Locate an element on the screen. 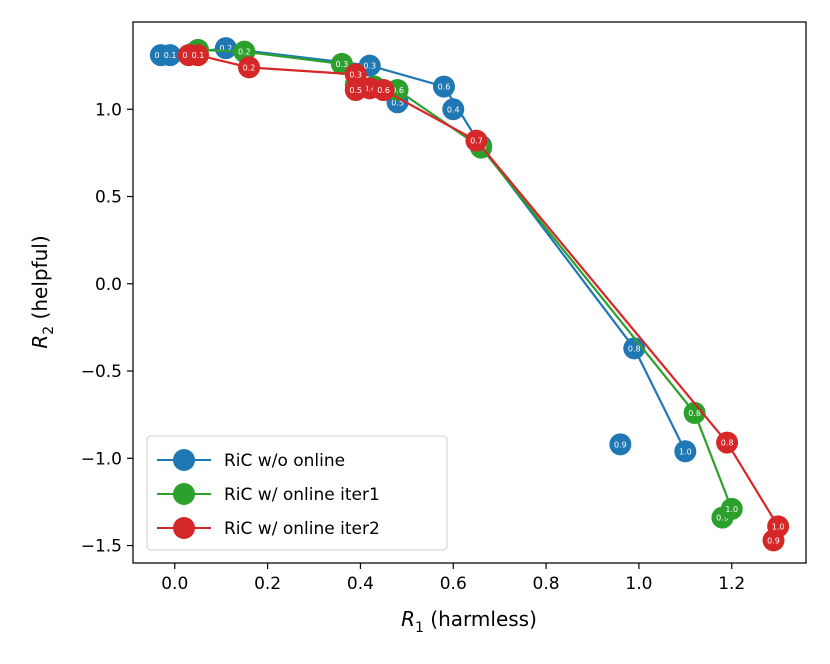  x-axis-label: R1 (harmless) is located at coordinates (469, 621).